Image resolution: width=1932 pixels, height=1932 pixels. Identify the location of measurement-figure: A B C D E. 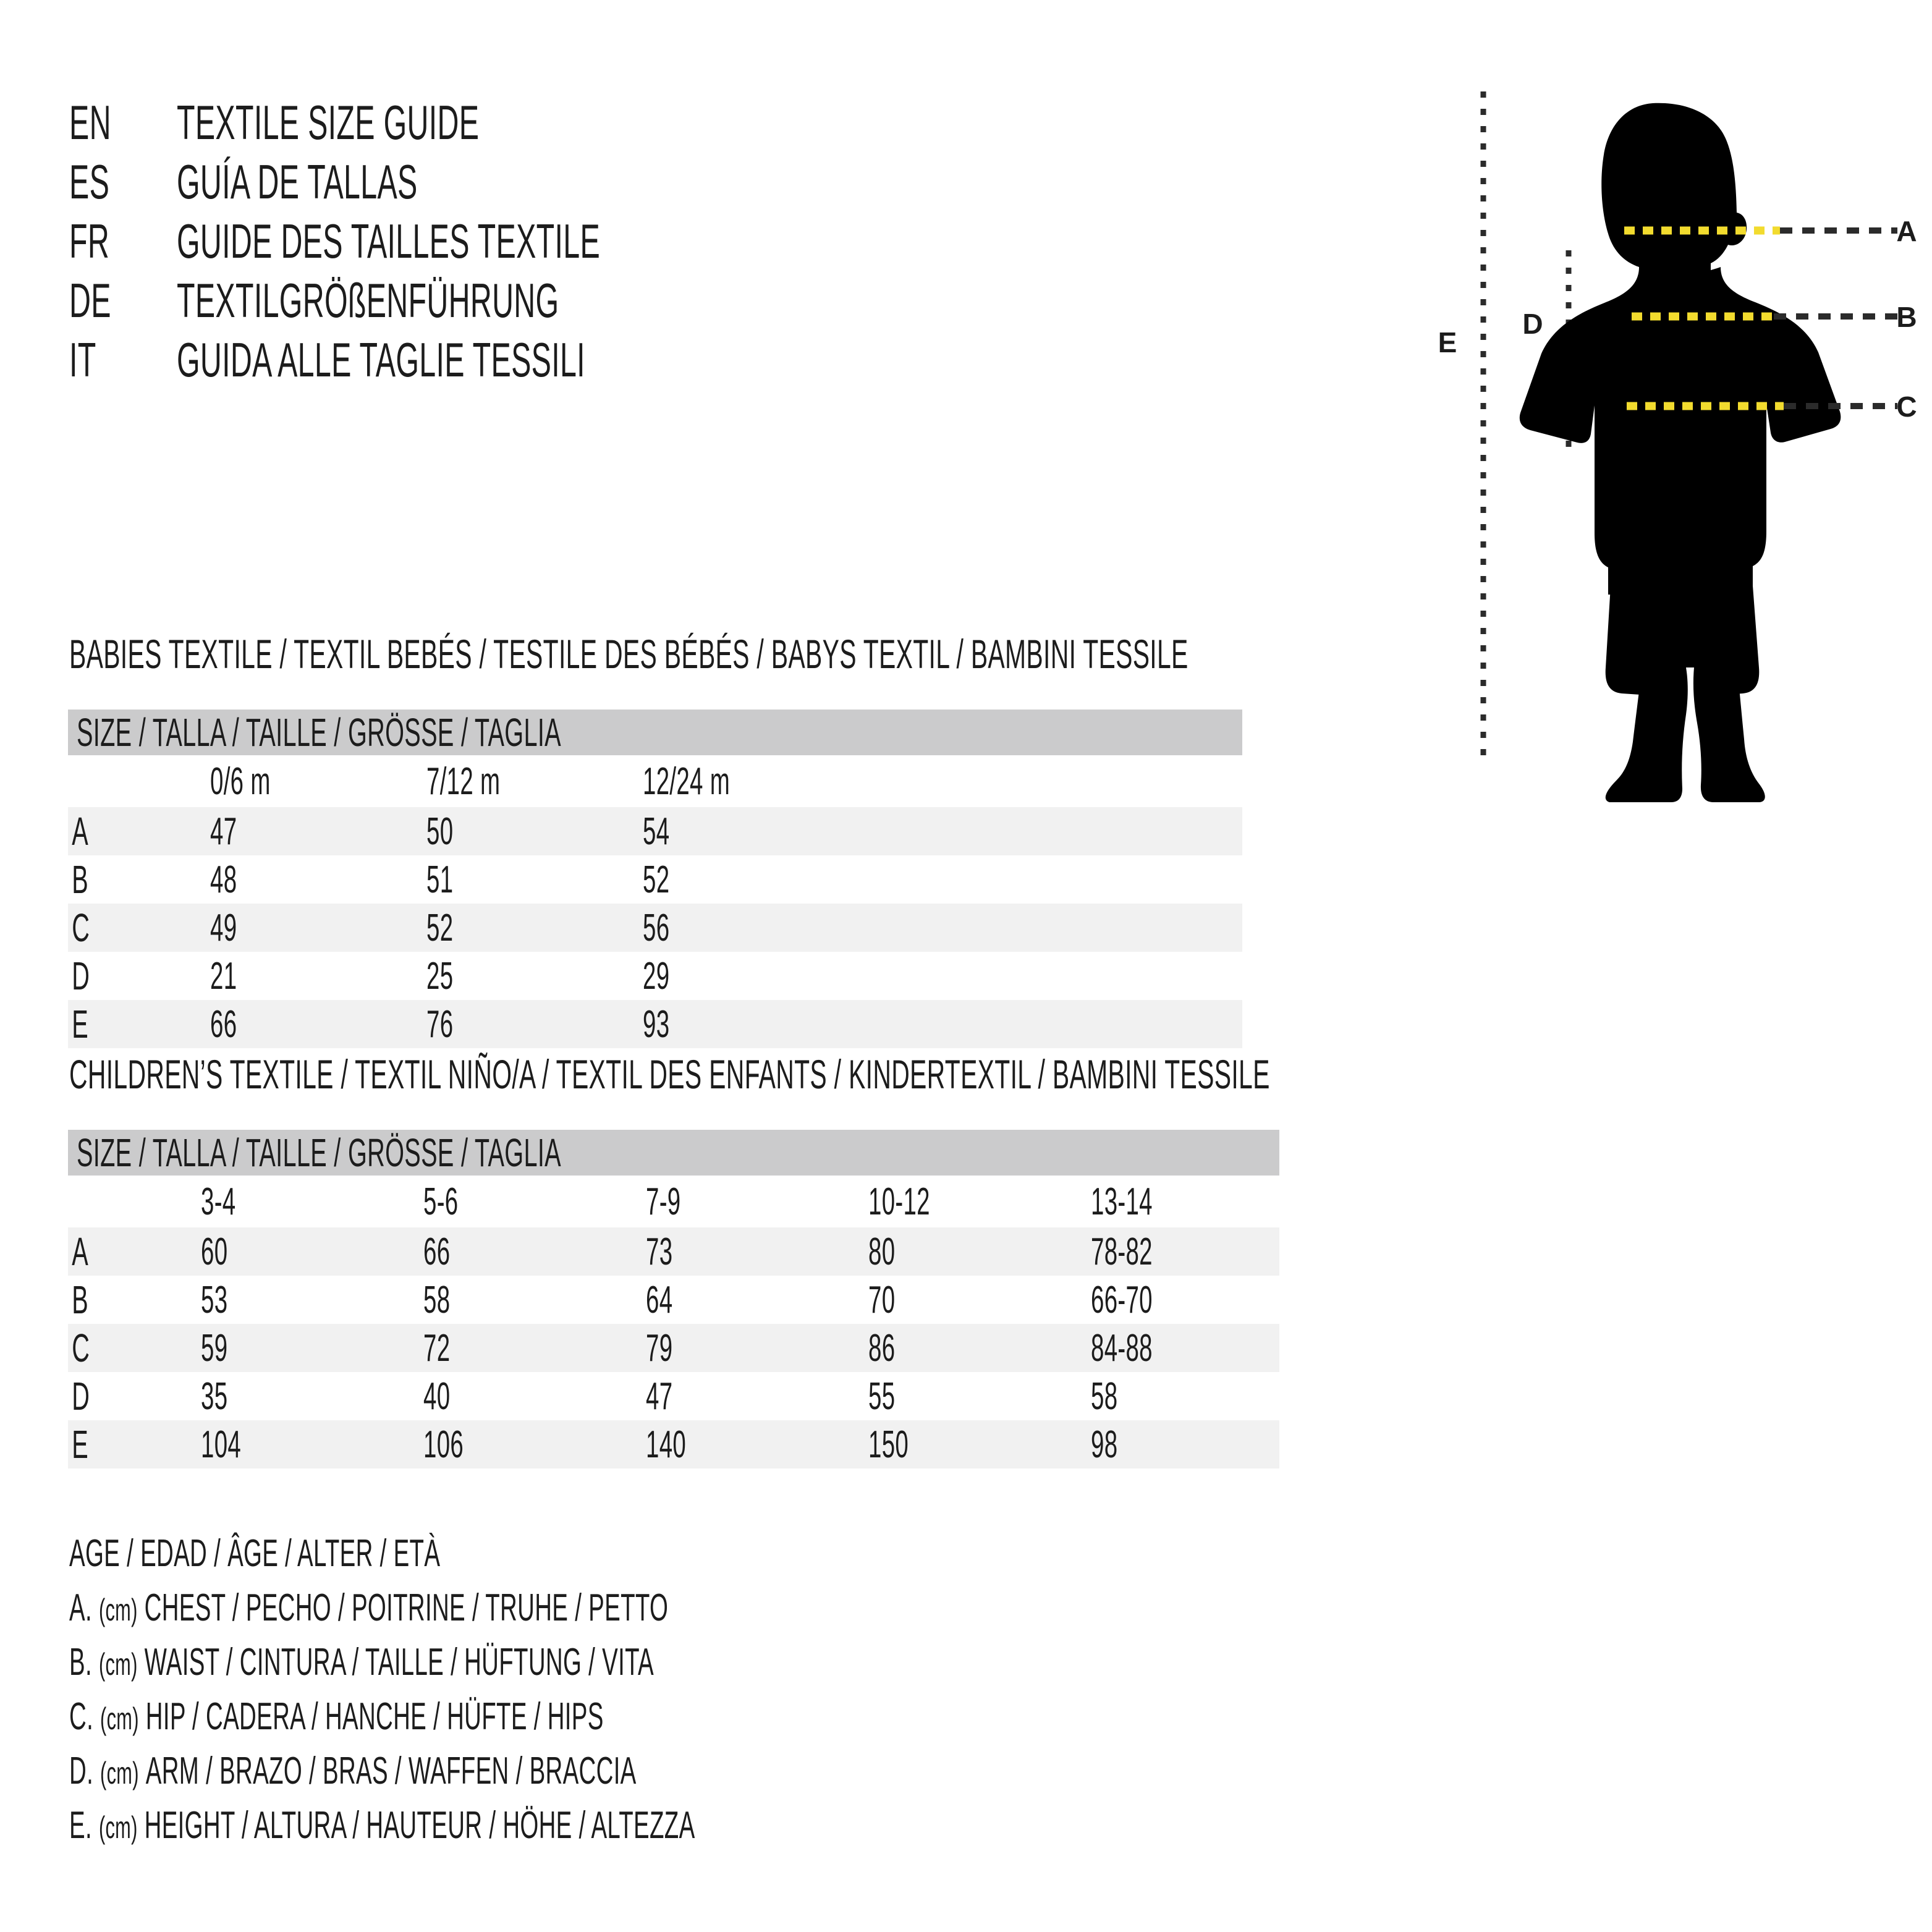
(1670, 438).